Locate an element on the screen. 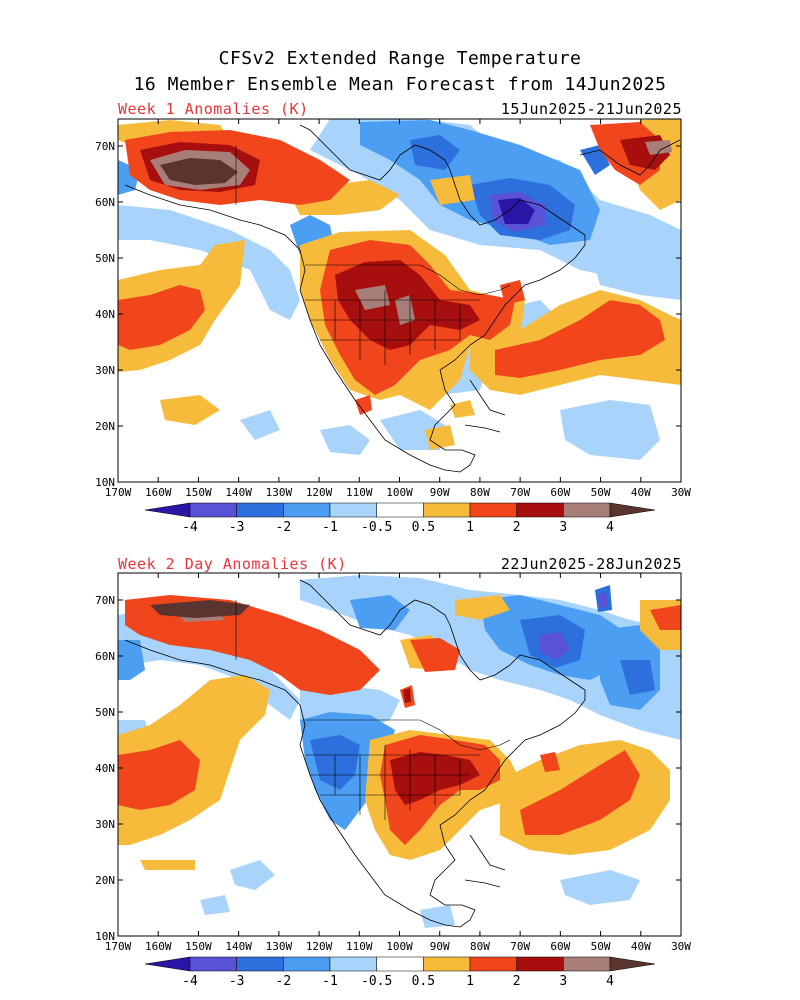 The image size is (800, 1000). colorbar-1: -4 -3 -2 -1 -0.5 0.5 1 2 3 4 is located at coordinates (400, 518).